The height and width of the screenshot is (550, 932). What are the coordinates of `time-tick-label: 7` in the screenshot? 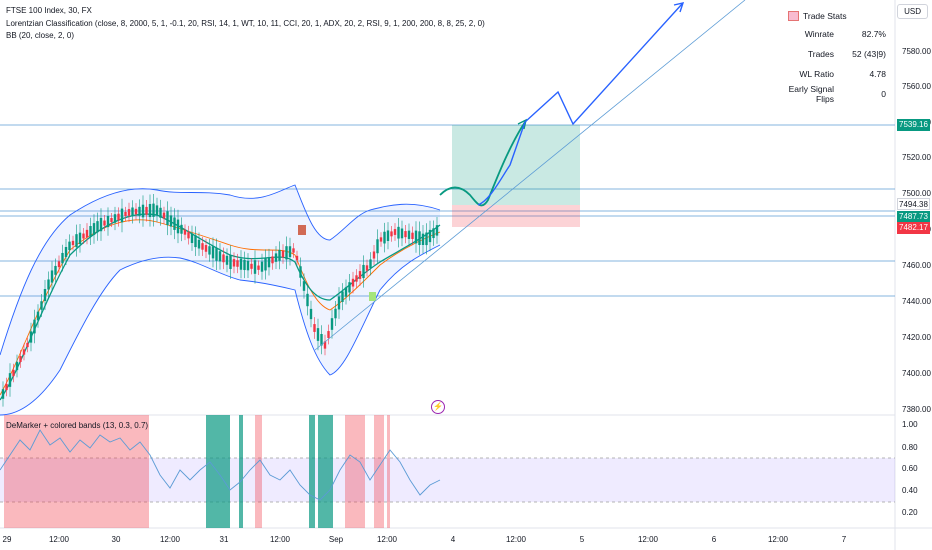 It's located at (844, 539).